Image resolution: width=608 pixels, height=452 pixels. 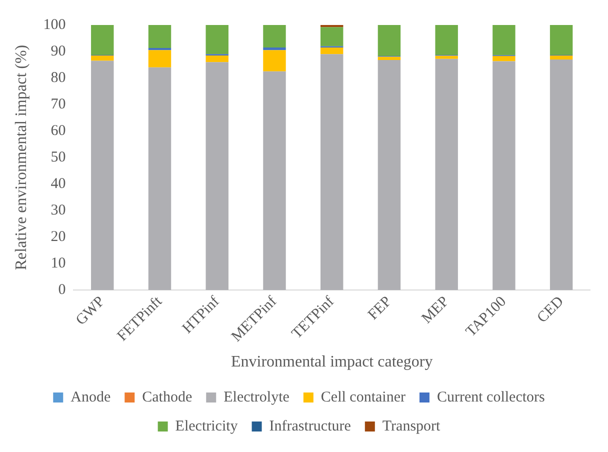 What do you see at coordinates (58, 130) in the screenshot?
I see `y-tick-label: 60` at bounding box center [58, 130].